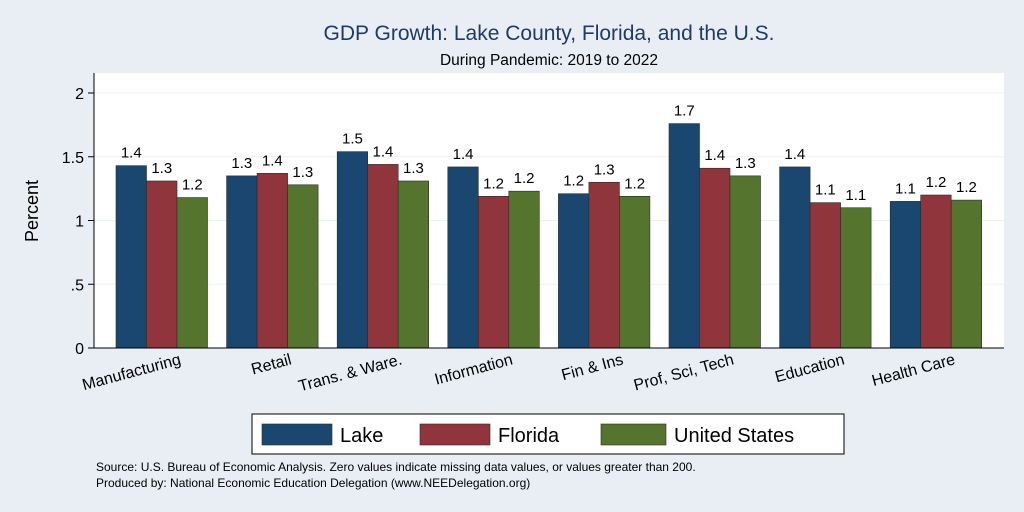 The image size is (1024, 512). Describe the element at coordinates (913, 370) in the screenshot. I see `category-label: Health Care` at that location.